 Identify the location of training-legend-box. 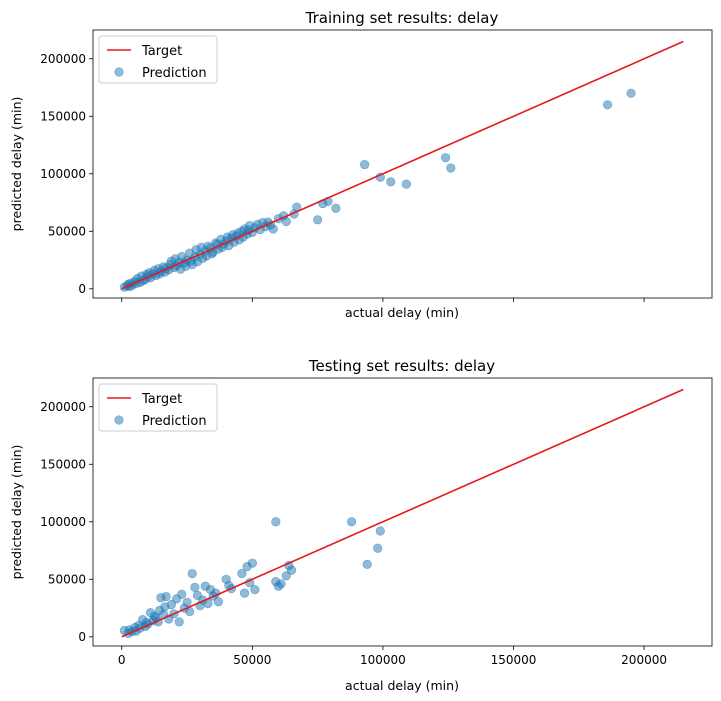
(158, 59).